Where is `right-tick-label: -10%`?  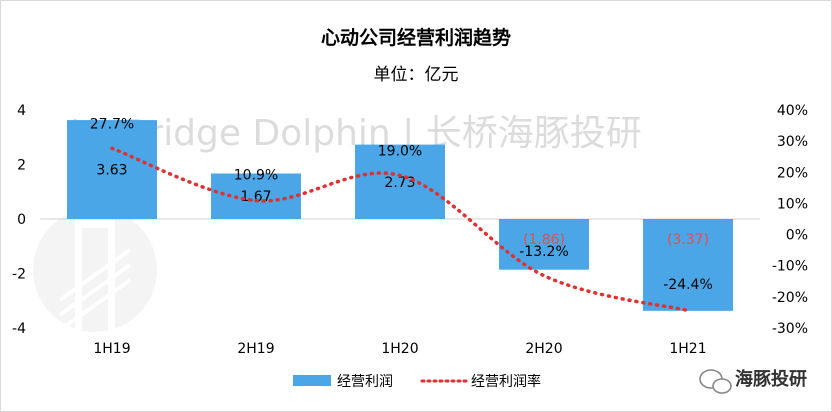 right-tick-label: -10% is located at coordinates (790, 267).